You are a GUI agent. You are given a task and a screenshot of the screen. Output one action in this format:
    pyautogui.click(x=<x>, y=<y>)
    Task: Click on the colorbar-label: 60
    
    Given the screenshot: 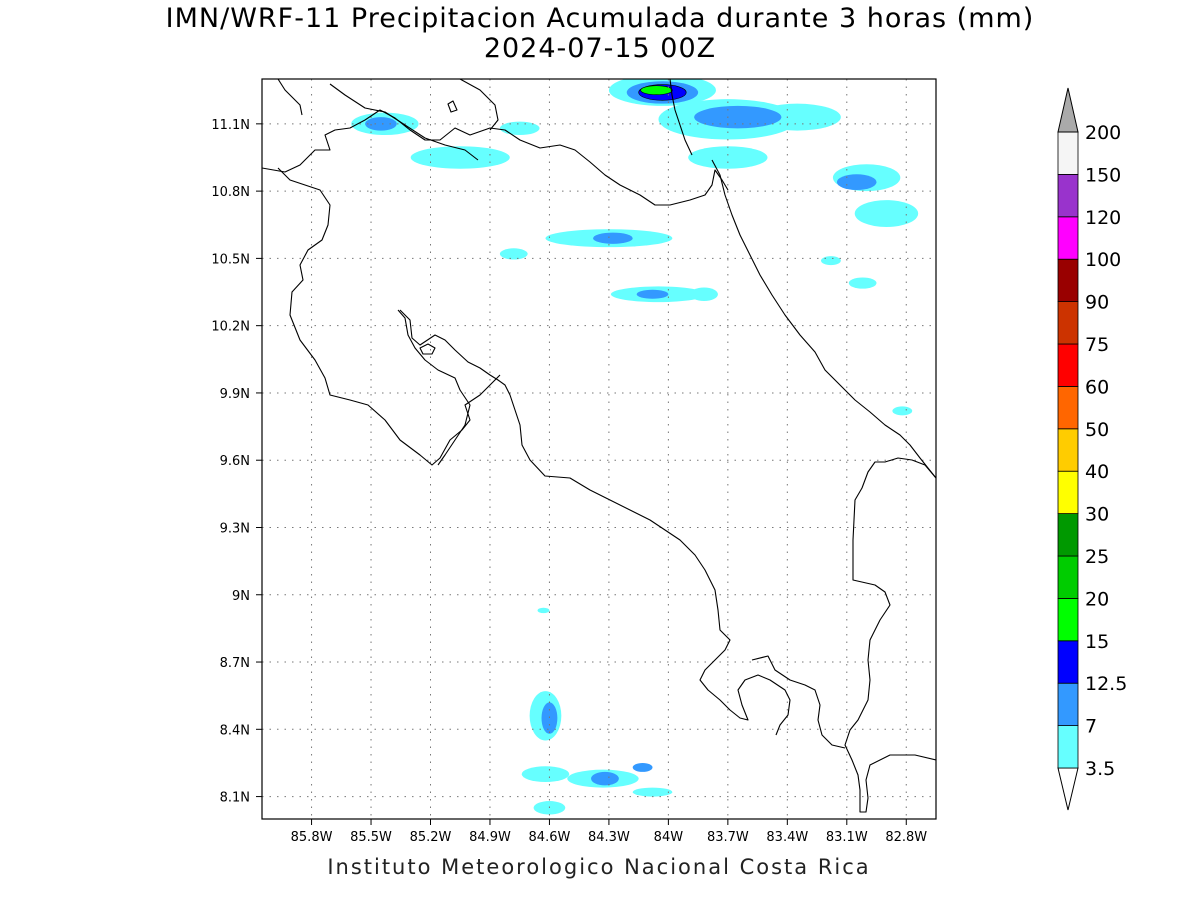 What is the action you would take?
    pyautogui.click(x=1097, y=387)
    